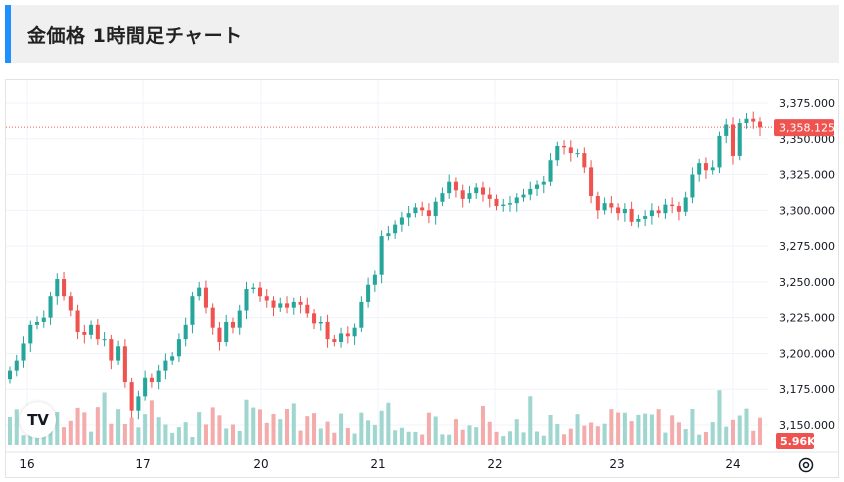  Describe the element at coordinates (26, 464) in the screenshot. I see `x-tick-label: 16` at that location.